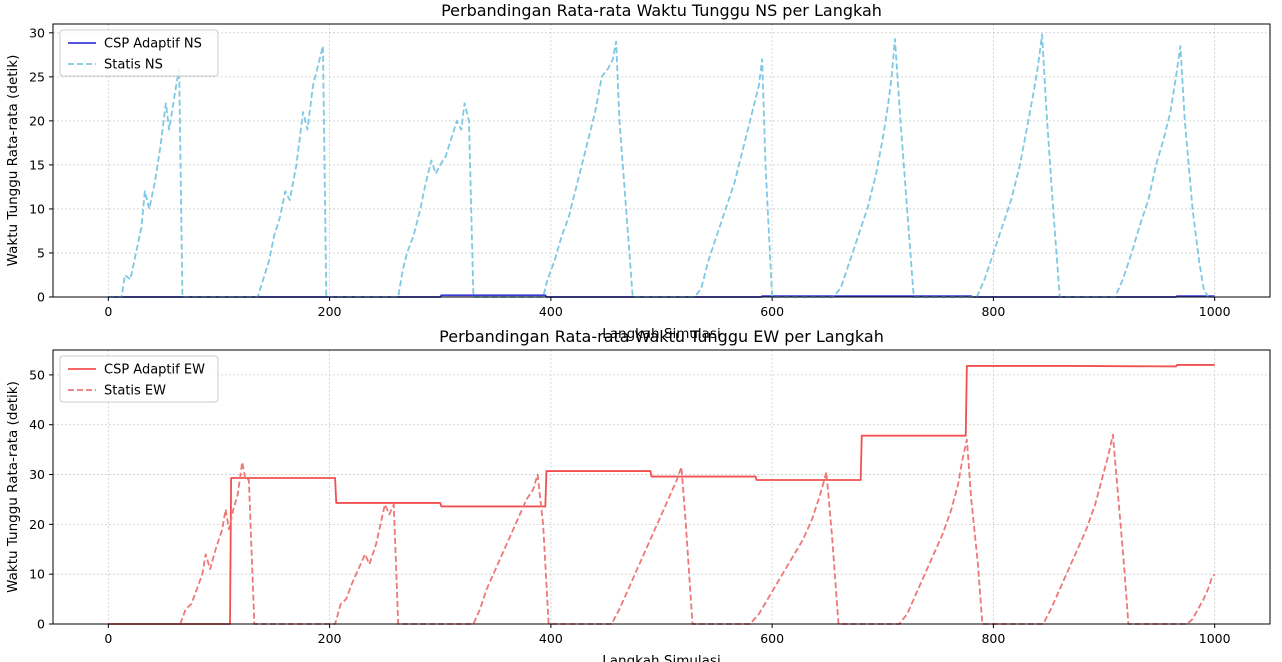 Image resolution: width=1282 pixels, height=662 pixels. What do you see at coordinates (135, 391) in the screenshot?
I see `legend-label-1: Statis EW` at bounding box center [135, 391].